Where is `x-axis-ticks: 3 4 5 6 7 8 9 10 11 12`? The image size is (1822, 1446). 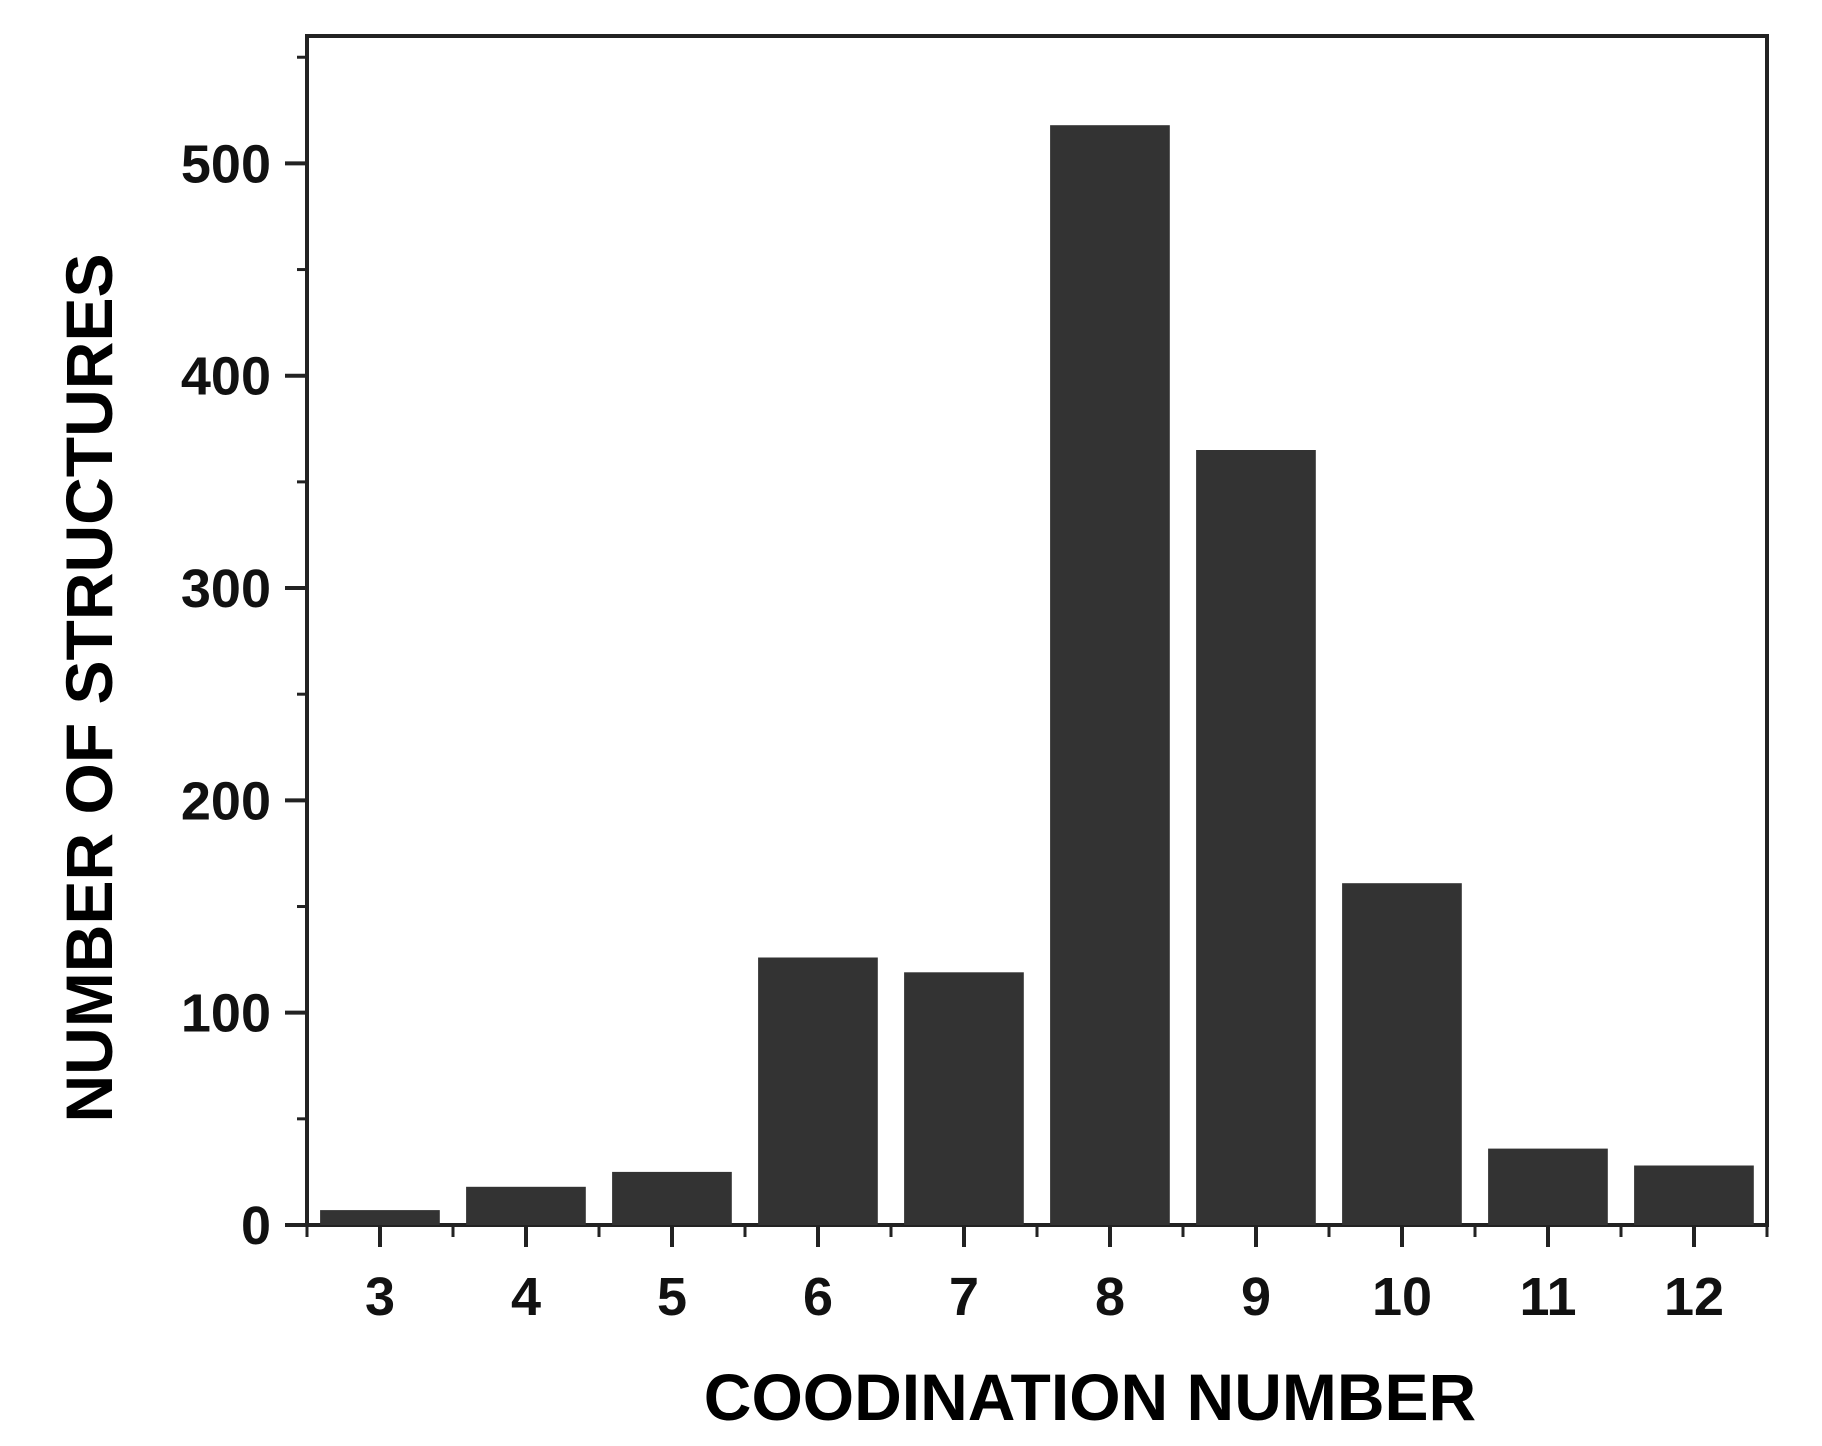 x-axis-ticks: 3 4 5 6 7 8 9 10 11 12 is located at coordinates (1037, 1276).